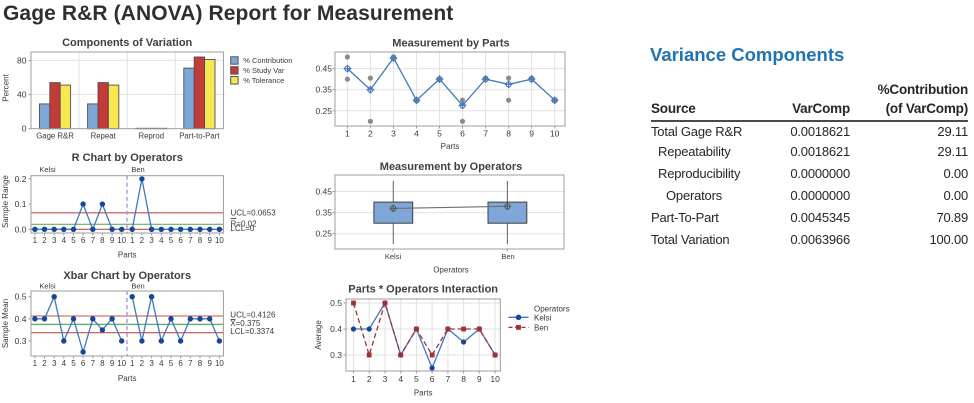 This screenshot has width=974, height=403. What do you see at coordinates (127, 43) in the screenshot?
I see `svg-text: Components of Variation` at bounding box center [127, 43].